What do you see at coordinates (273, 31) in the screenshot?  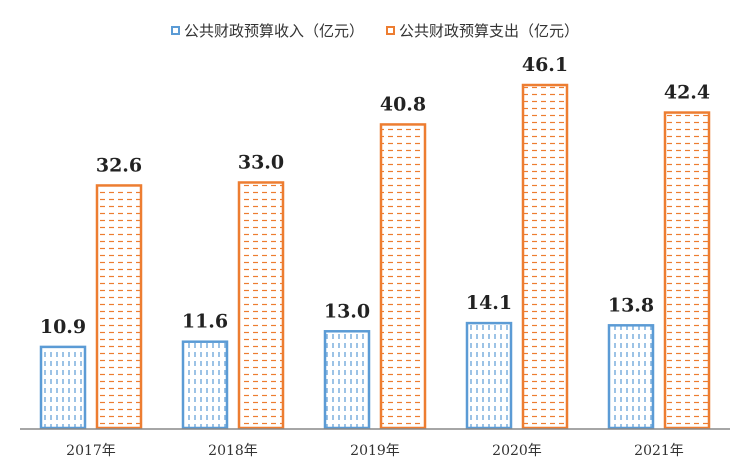 I see `legend-label-revenue: 公共财政预算收入（亿元）` at bounding box center [273, 31].